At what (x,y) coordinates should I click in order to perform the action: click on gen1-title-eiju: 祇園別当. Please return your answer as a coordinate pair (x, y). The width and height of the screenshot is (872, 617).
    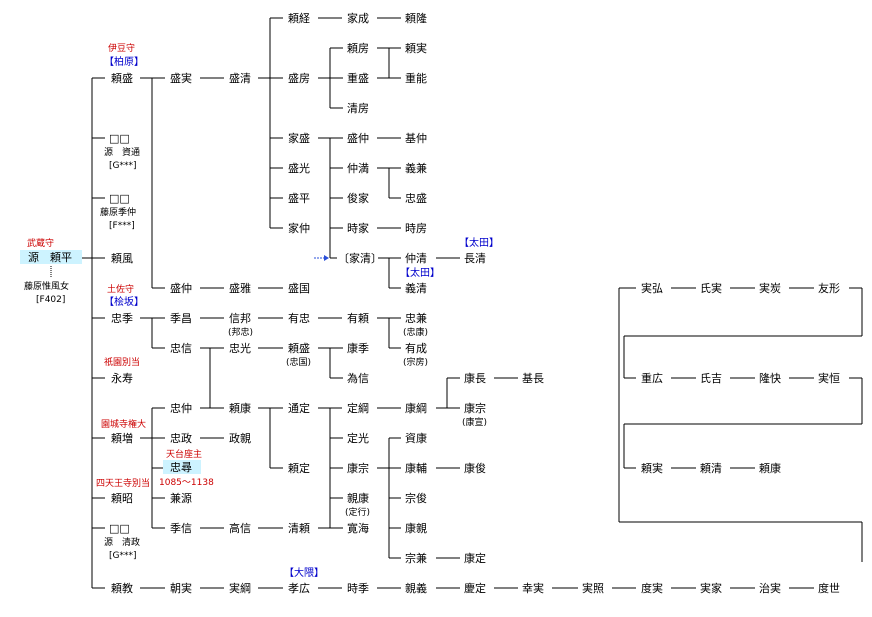
    Looking at the image, I should click on (122, 362).